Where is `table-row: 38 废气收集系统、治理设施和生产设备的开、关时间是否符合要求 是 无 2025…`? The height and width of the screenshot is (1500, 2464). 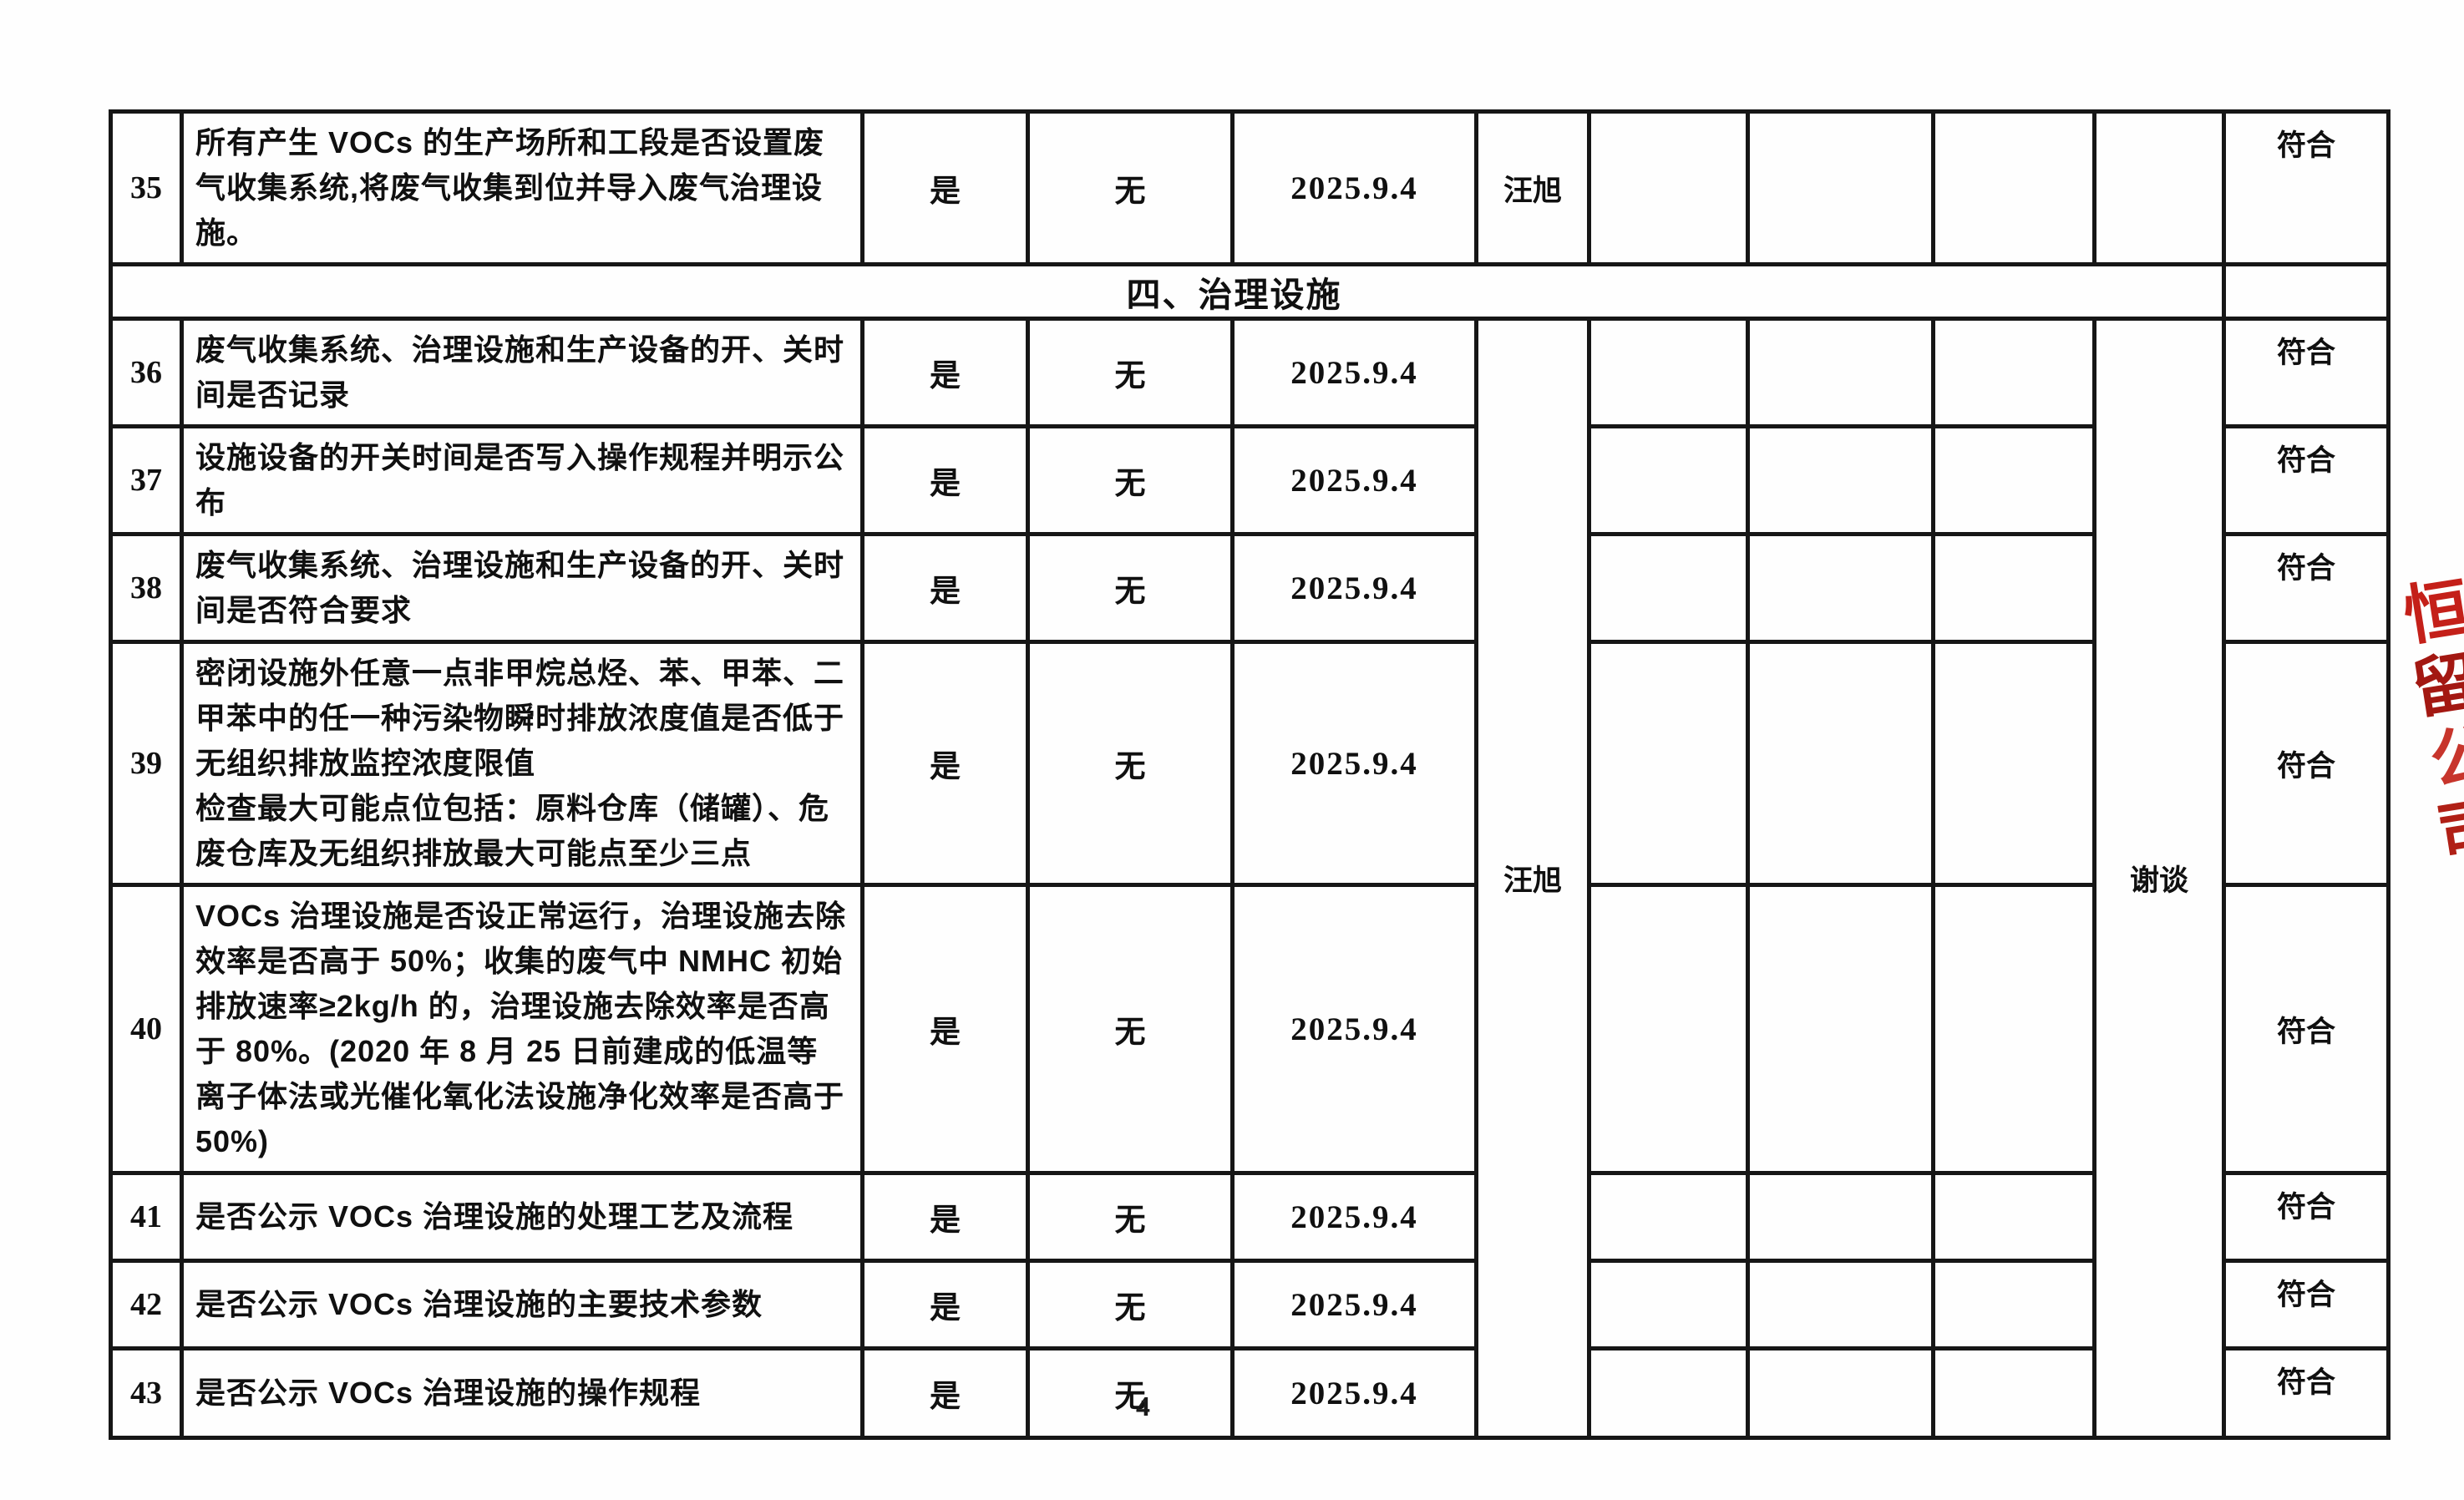
table-row: 38 废气收集系统、治理设施和生产设备的开、关时间是否符合要求 是 无 2025… is located at coordinates (1250, 588).